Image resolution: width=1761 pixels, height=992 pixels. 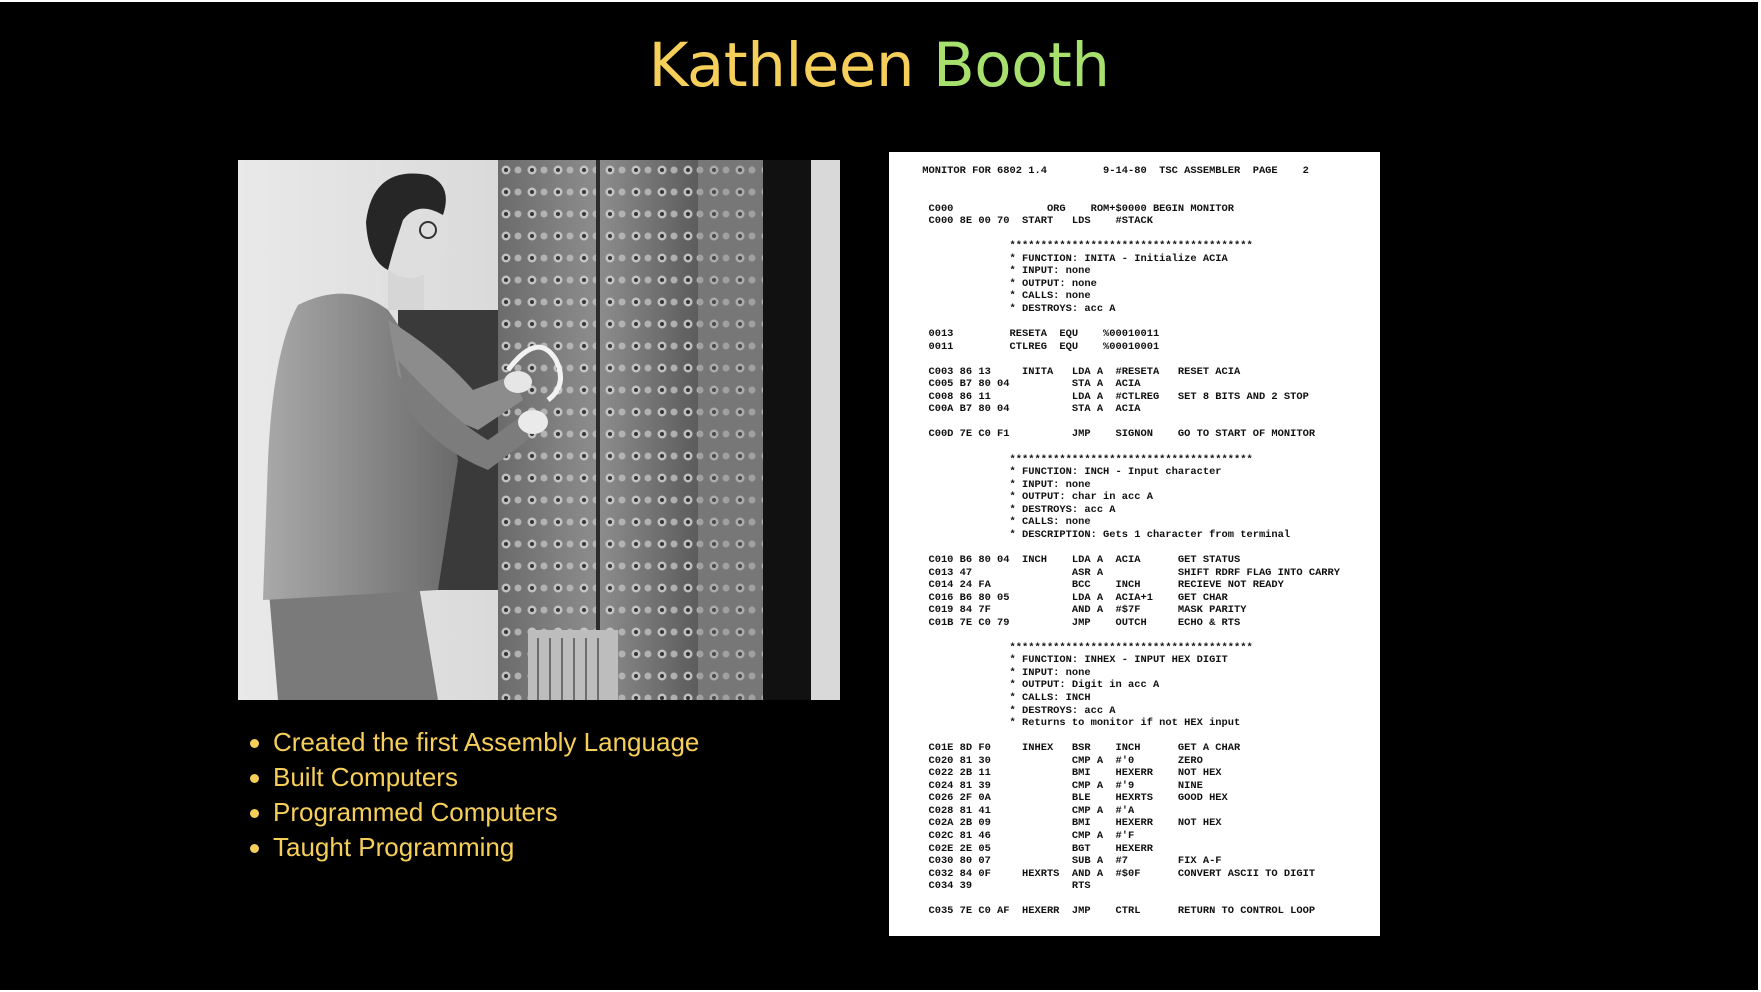 What do you see at coordinates (473, 777) in the screenshot?
I see `bullet-item: Built Computers` at bounding box center [473, 777].